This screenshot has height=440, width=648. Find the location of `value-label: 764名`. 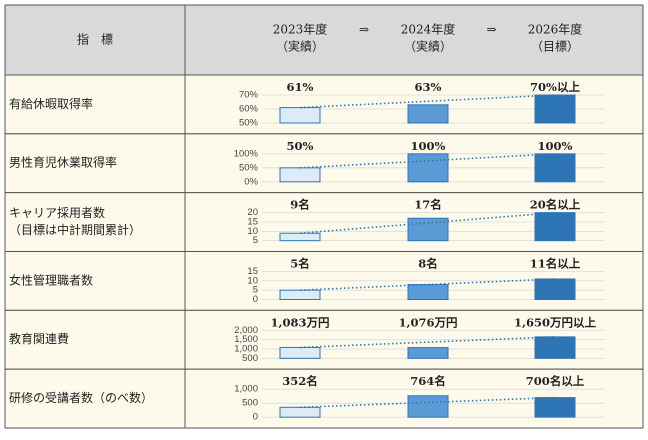

value-label: 764名 is located at coordinates (428, 381).